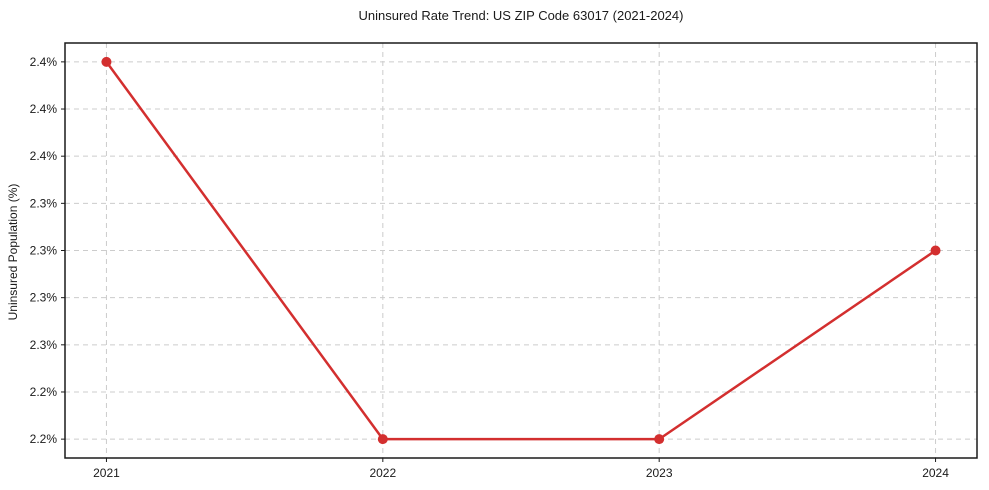 The width and height of the screenshot is (989, 490). I want to click on y-axis-label-text: Uninsured Population (%), so click(13, 252).